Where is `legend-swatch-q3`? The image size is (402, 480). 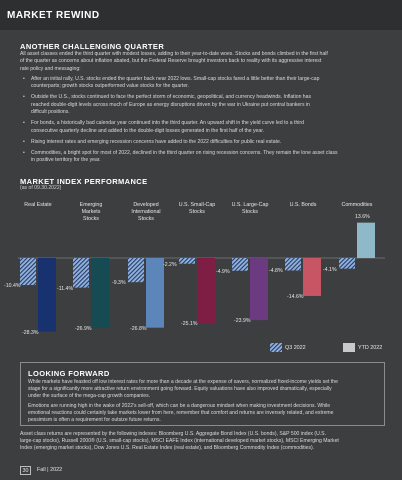 legend-swatch-q3 is located at coordinates (276, 347).